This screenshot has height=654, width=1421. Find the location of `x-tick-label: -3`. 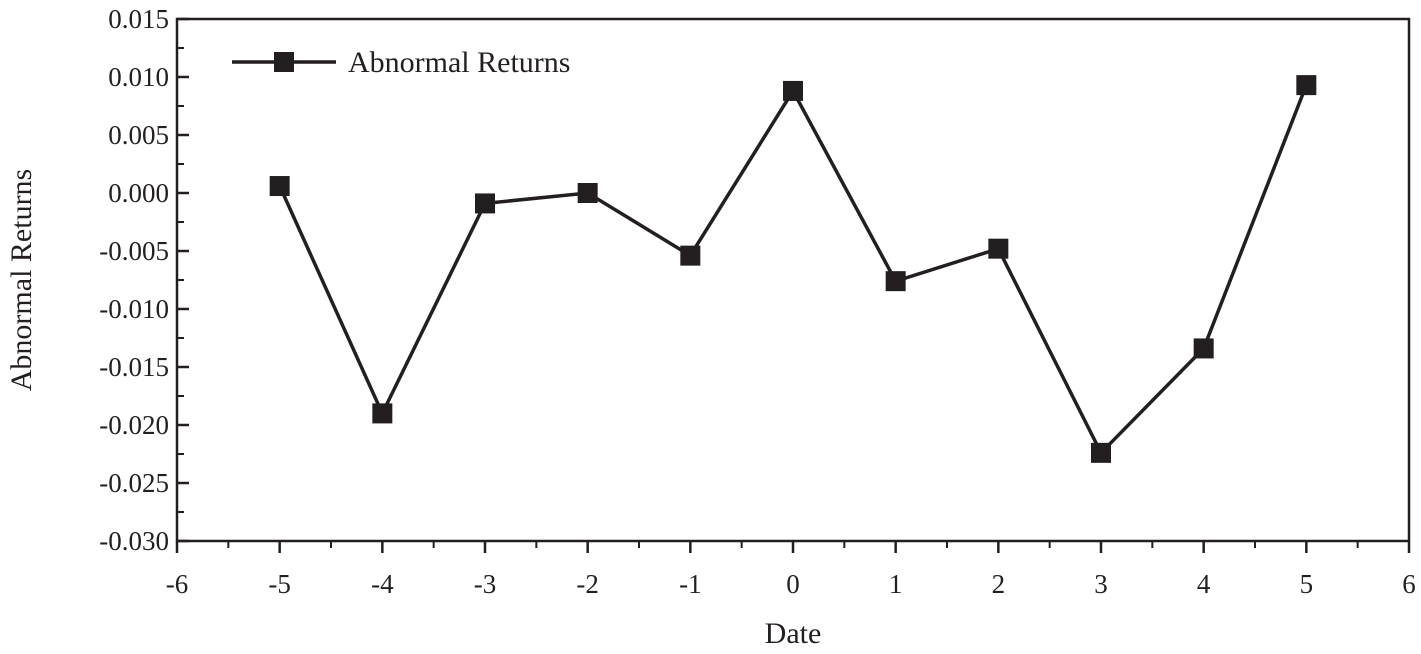

x-tick-label: -3 is located at coordinates (485, 584).